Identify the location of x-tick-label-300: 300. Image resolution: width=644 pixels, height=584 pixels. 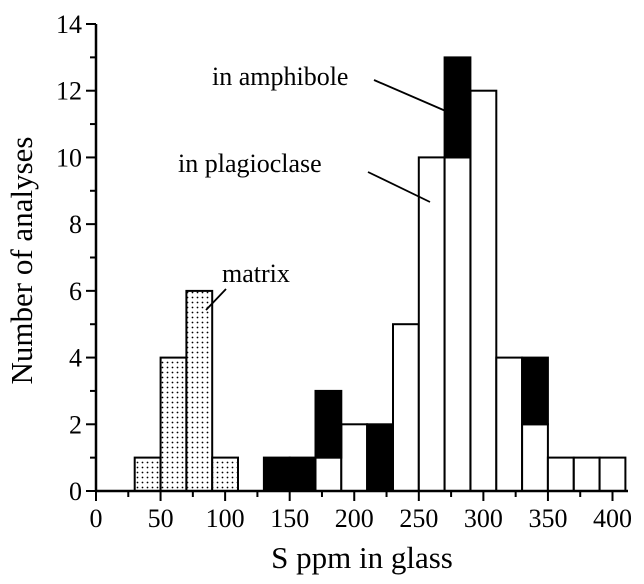
(483, 518).